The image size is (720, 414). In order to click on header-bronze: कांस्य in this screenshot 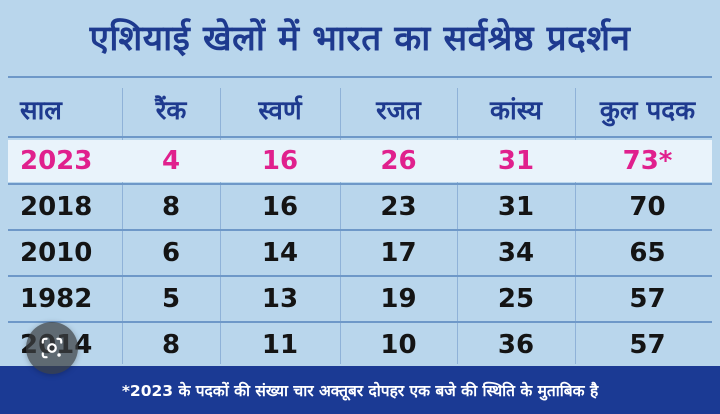, I will do `click(516, 111)`.